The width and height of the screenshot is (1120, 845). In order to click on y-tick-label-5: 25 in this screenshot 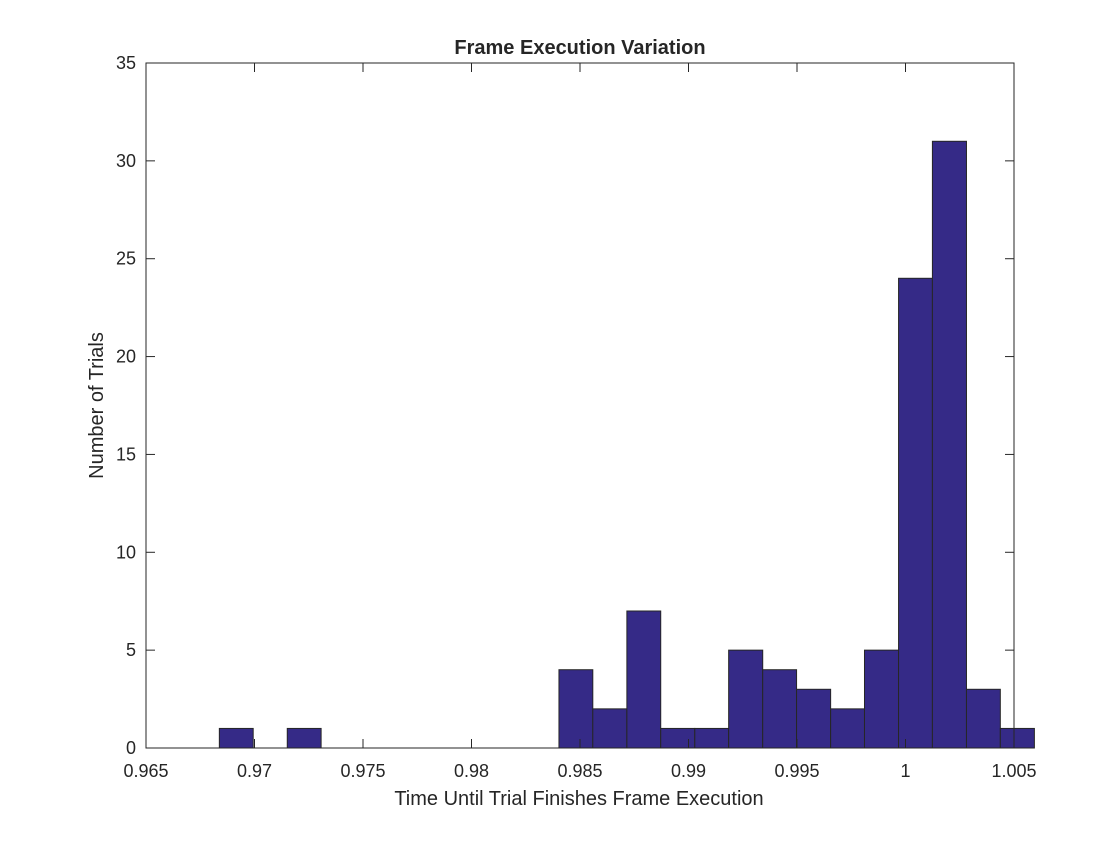, I will do `click(126, 259)`.